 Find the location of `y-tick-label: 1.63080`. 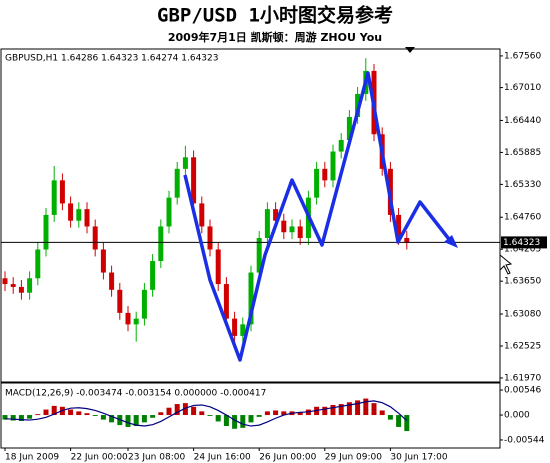

y-tick-label: 1.63080 is located at coordinates (522, 315).